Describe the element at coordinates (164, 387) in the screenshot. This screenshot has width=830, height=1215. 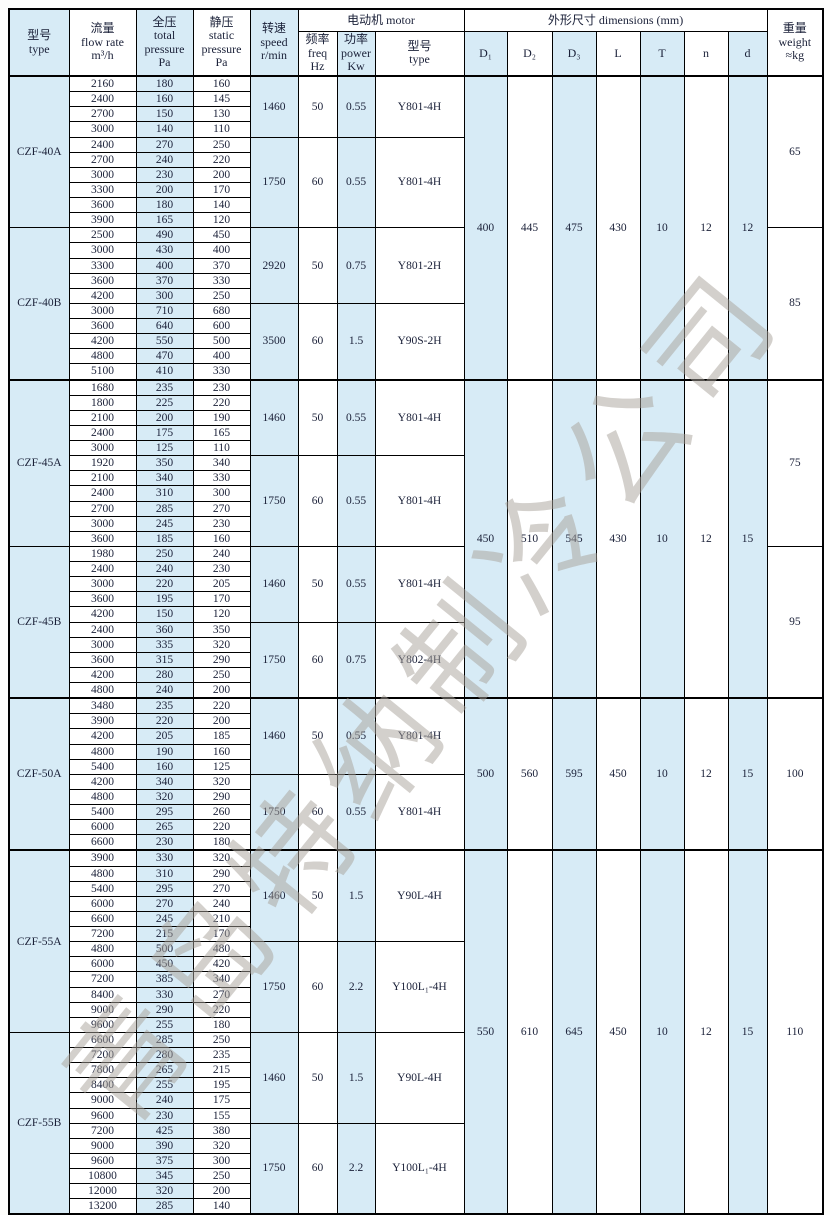
I see `total-pressure-cell: 235` at that location.